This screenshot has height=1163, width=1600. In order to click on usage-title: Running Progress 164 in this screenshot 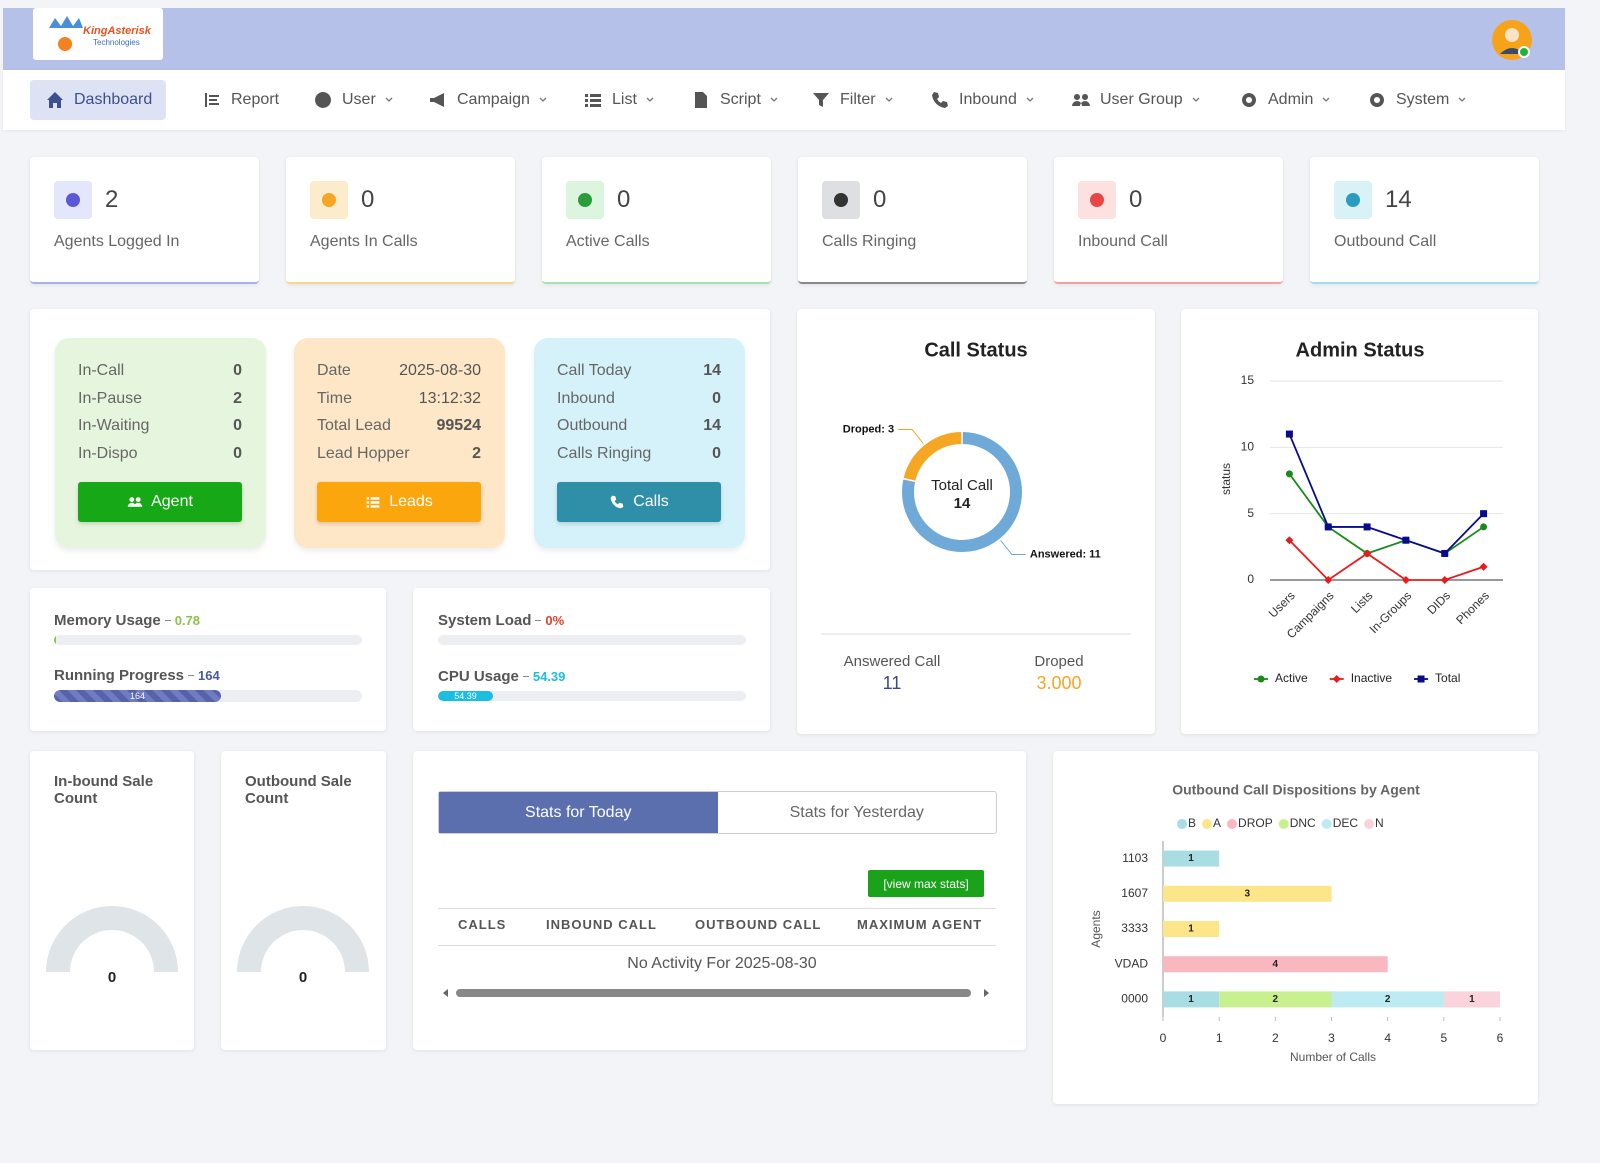, I will do `click(137, 675)`.